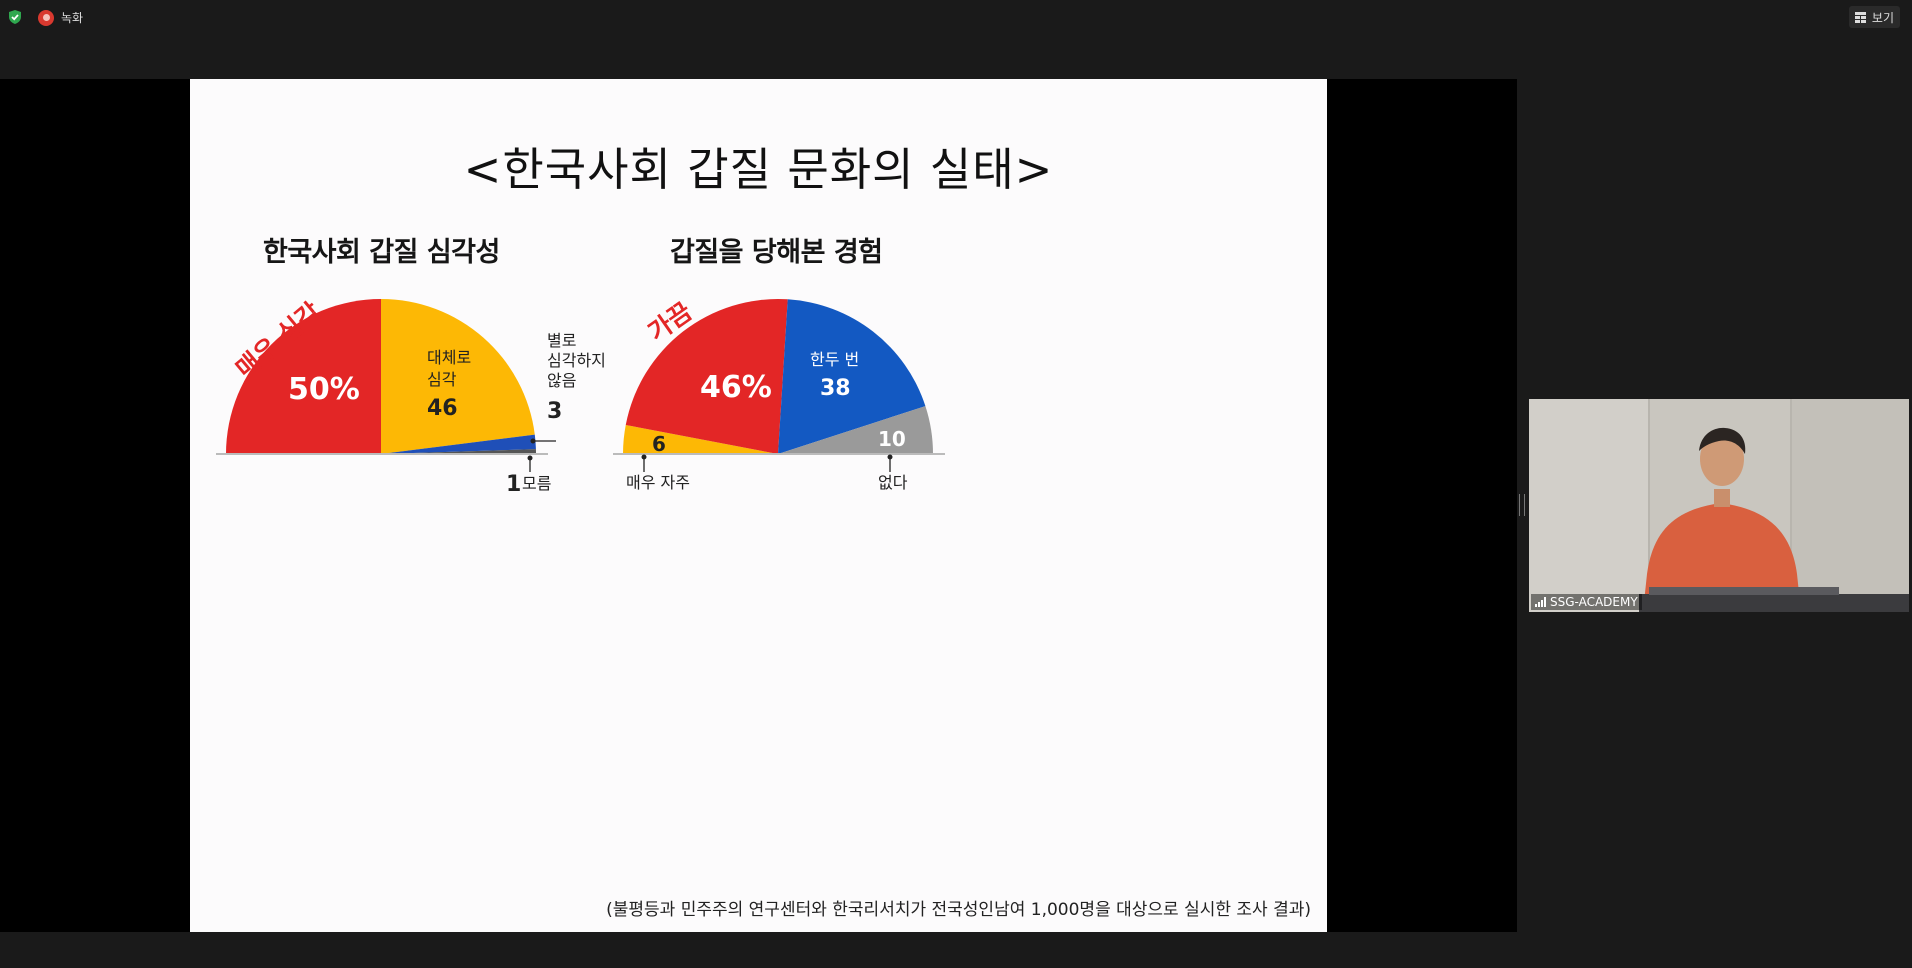 This screenshot has width=1912, height=968. What do you see at coordinates (834, 359) in the screenshot?
I see `chart-2-label-once-or-twice: 한두 번` at bounding box center [834, 359].